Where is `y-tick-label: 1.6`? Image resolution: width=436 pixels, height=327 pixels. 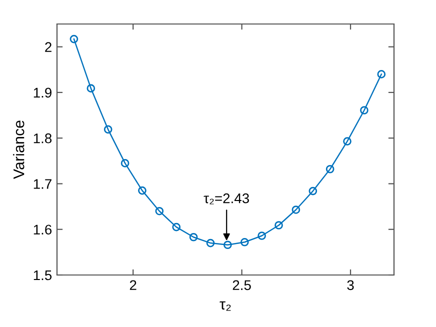
y-tick-label: 1.6 is located at coordinates (43, 229).